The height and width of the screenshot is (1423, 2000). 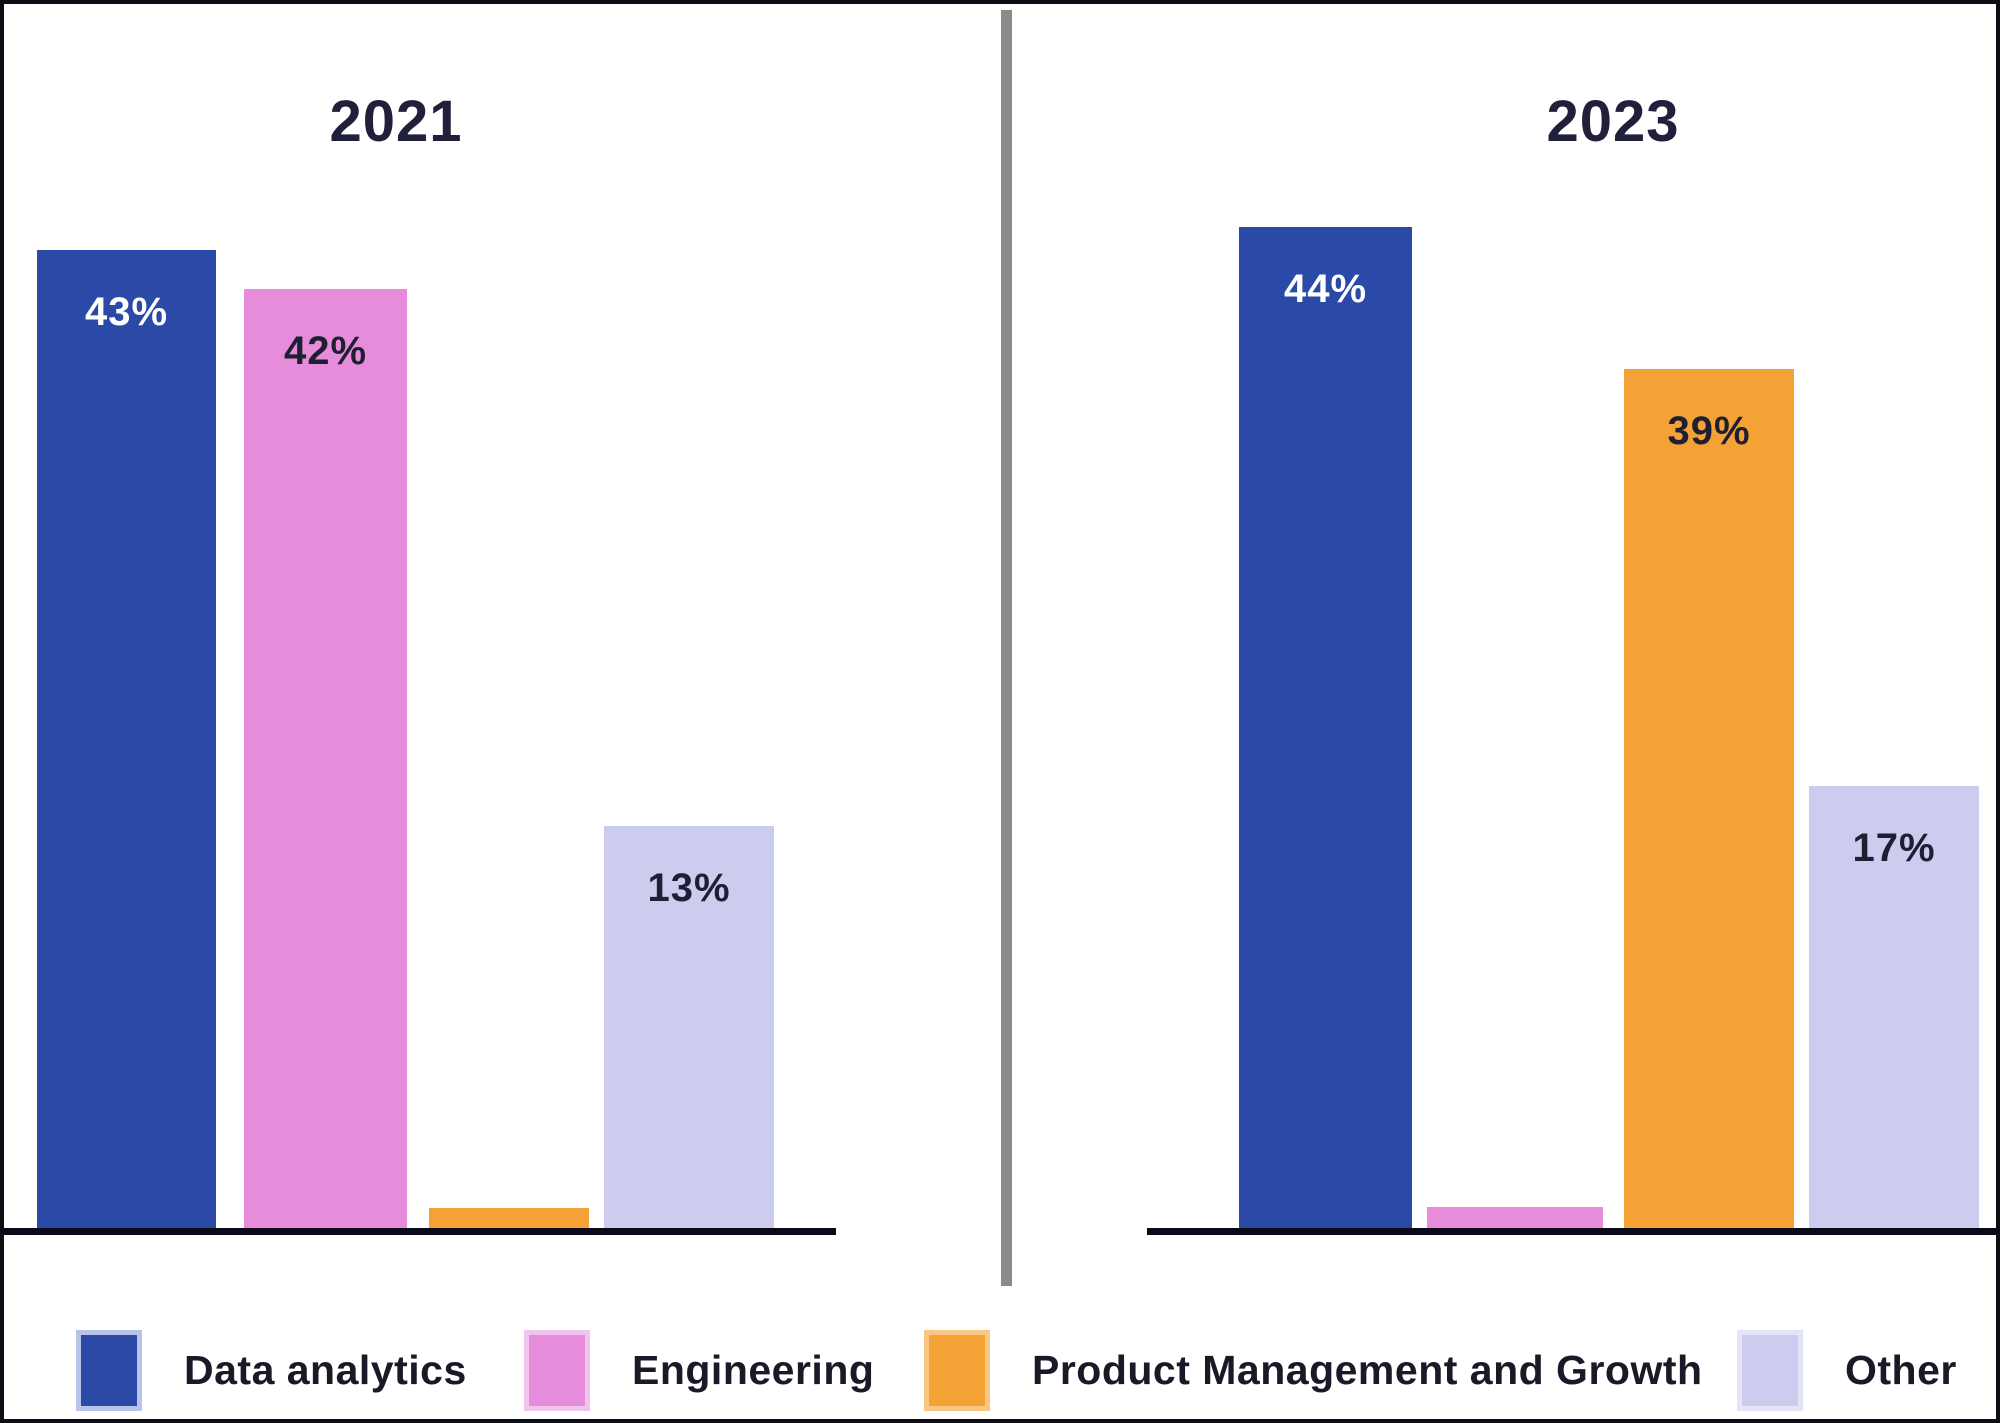 What do you see at coordinates (1709, 800) in the screenshot?
I see `bar-2023-product-management-and-growth: 39%` at bounding box center [1709, 800].